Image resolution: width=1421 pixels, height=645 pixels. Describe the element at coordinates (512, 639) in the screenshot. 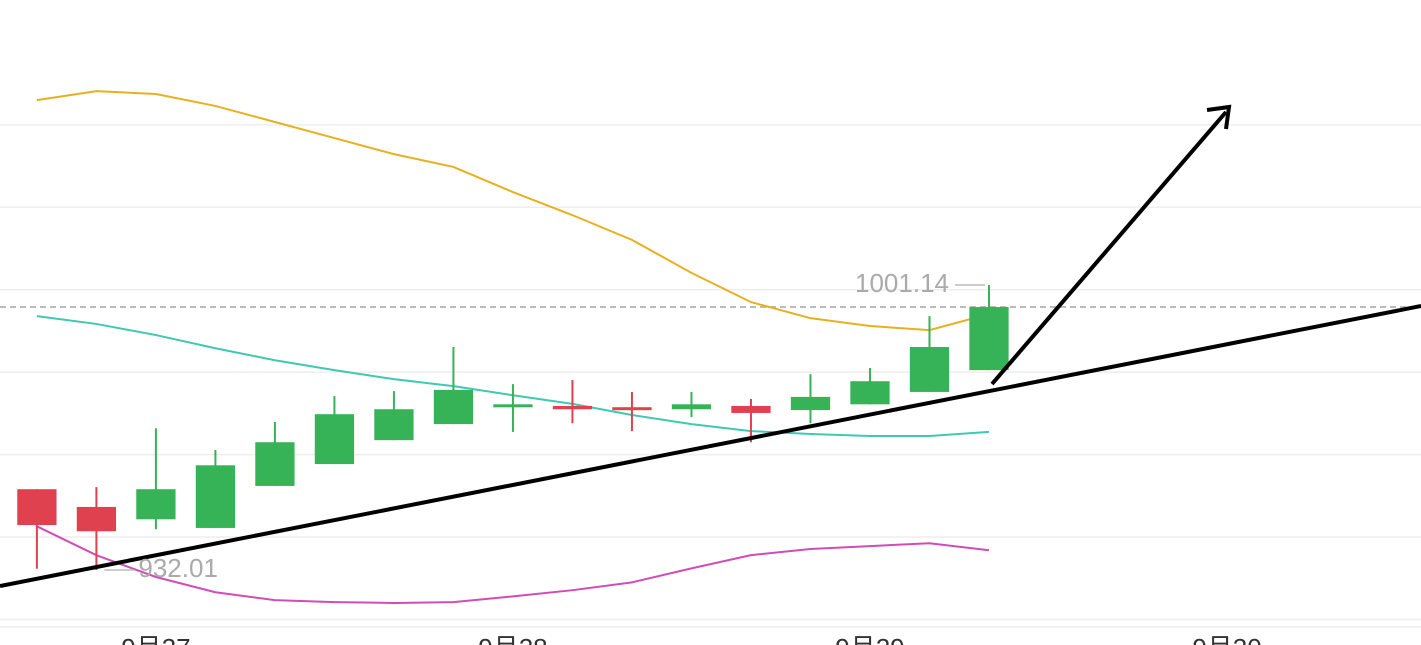

I see `x-tick-label: 9月28` at that location.